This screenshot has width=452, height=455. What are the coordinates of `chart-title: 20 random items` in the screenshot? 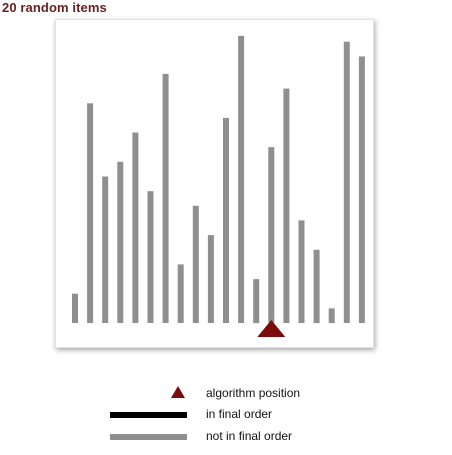 It's located at (54, 7).